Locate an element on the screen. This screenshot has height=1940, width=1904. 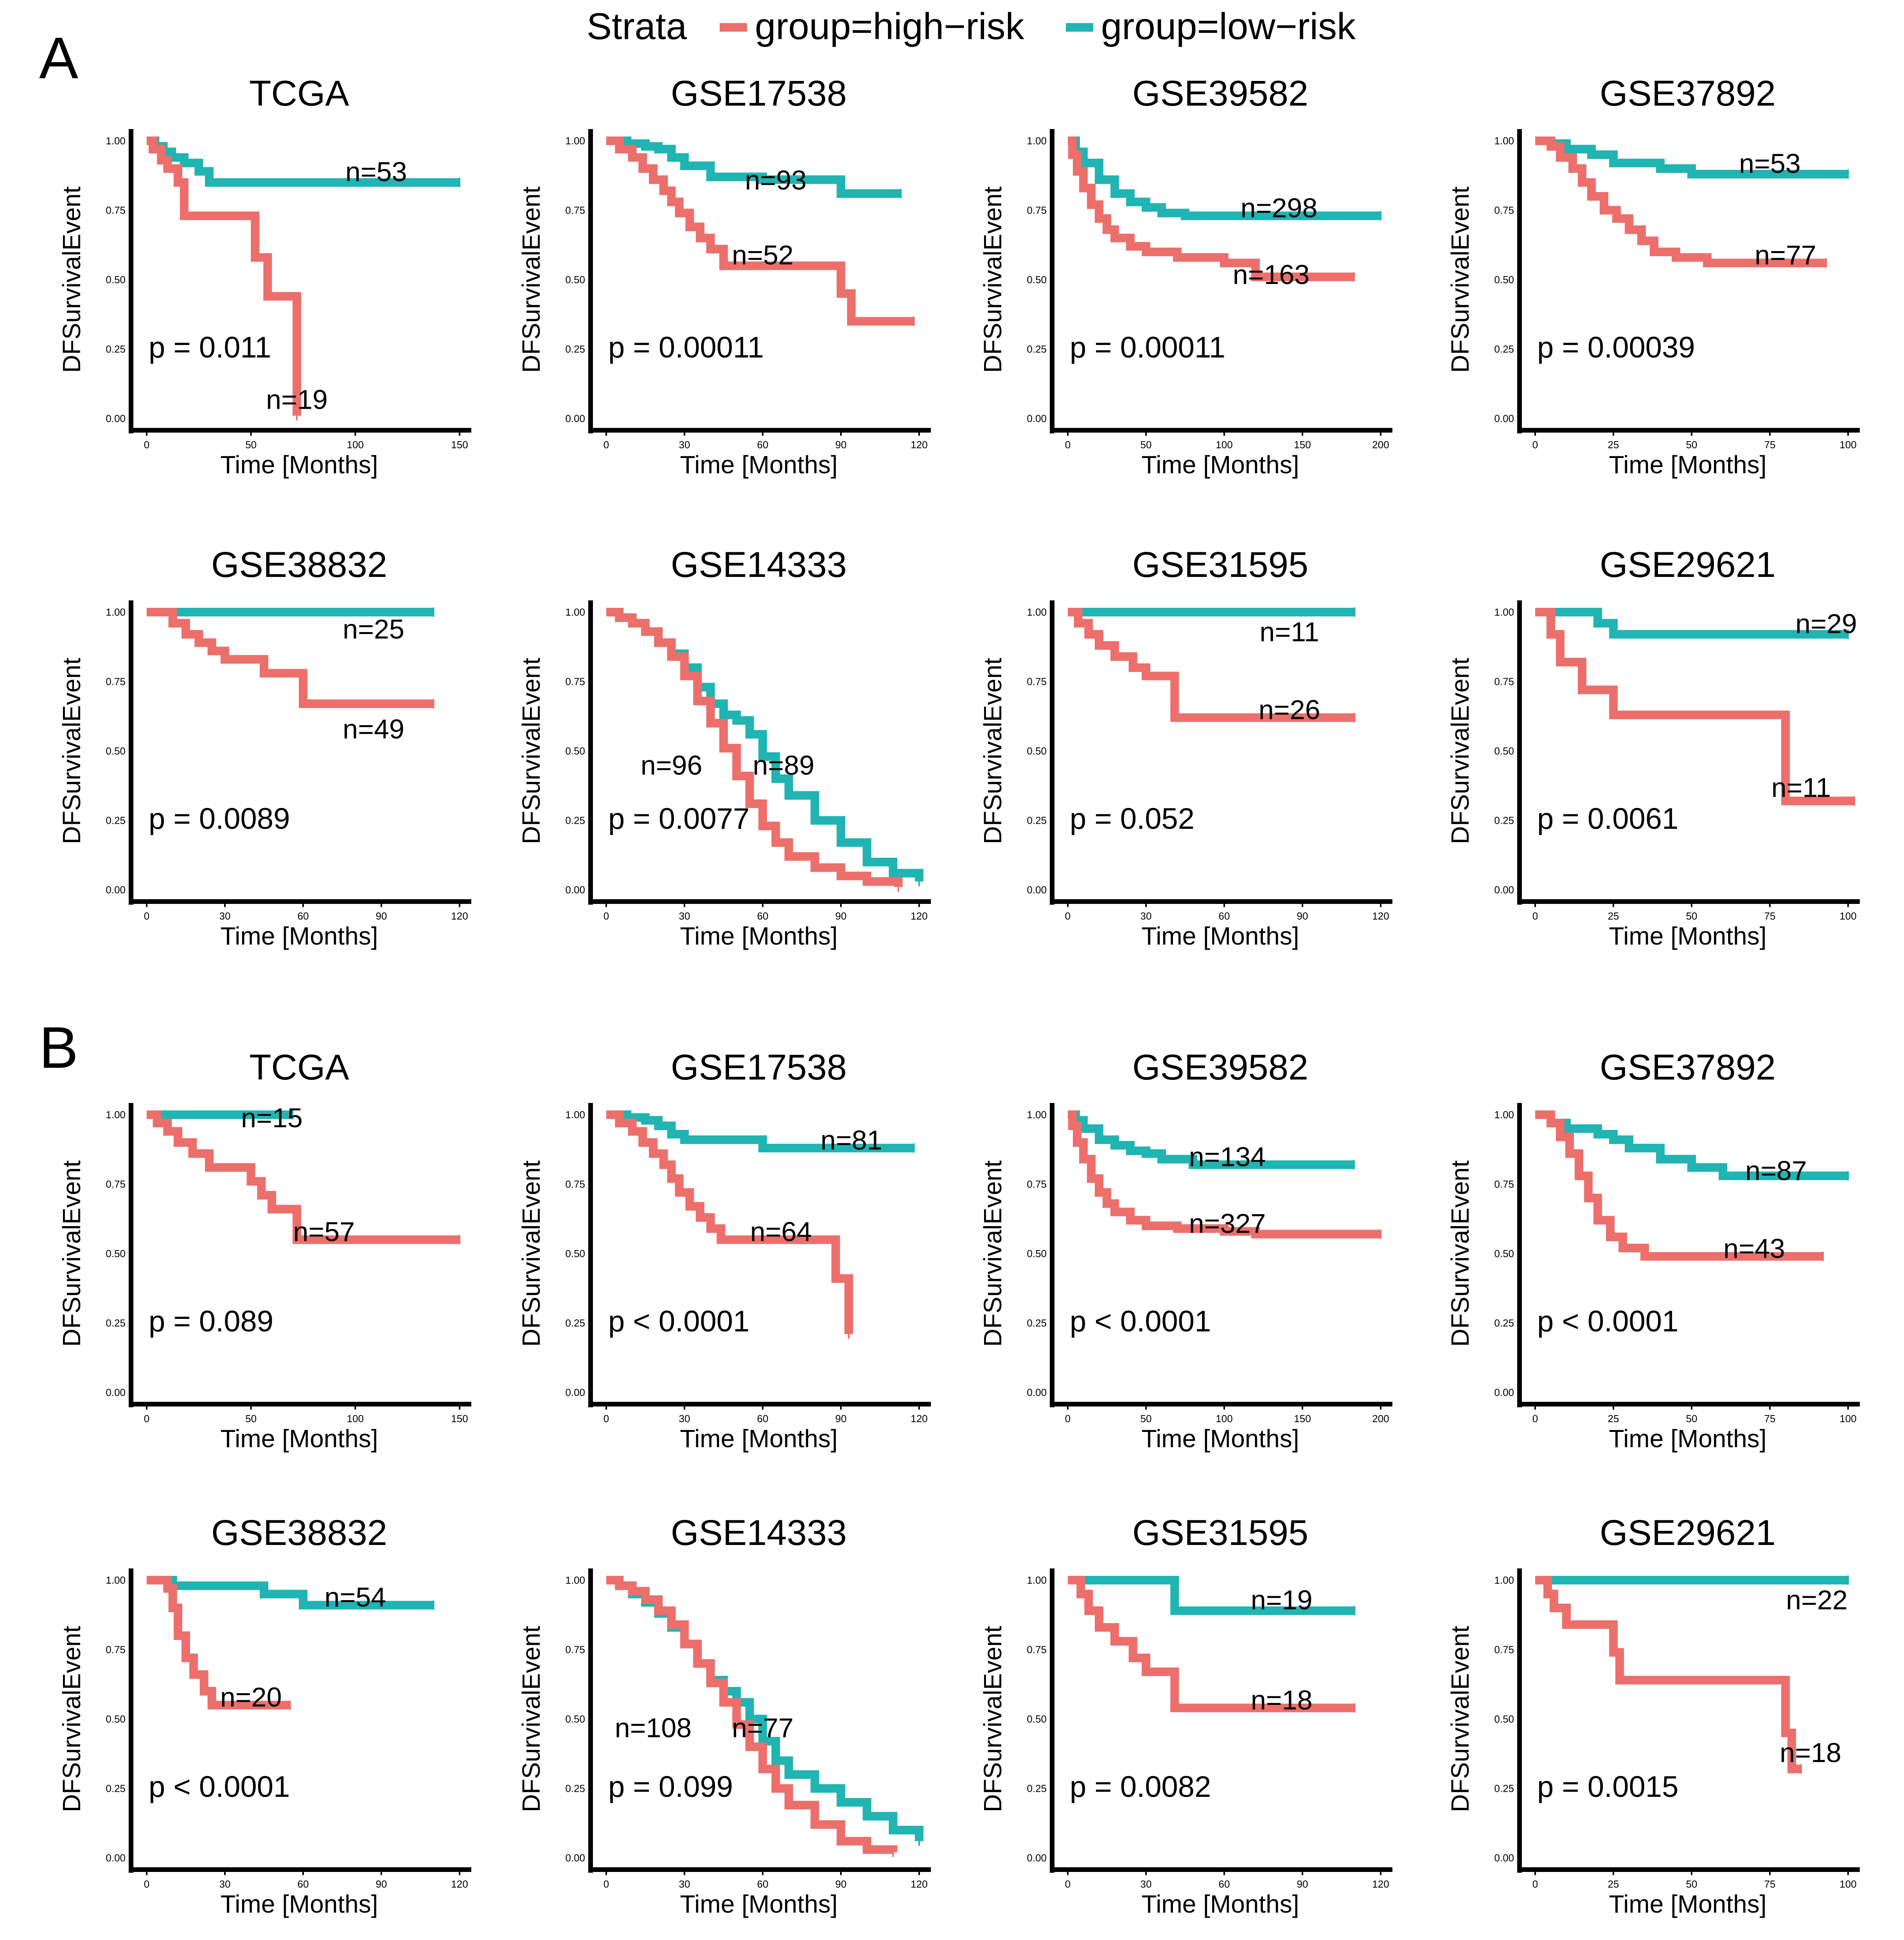
x-tick-label: 90 is located at coordinates (841, 1418).